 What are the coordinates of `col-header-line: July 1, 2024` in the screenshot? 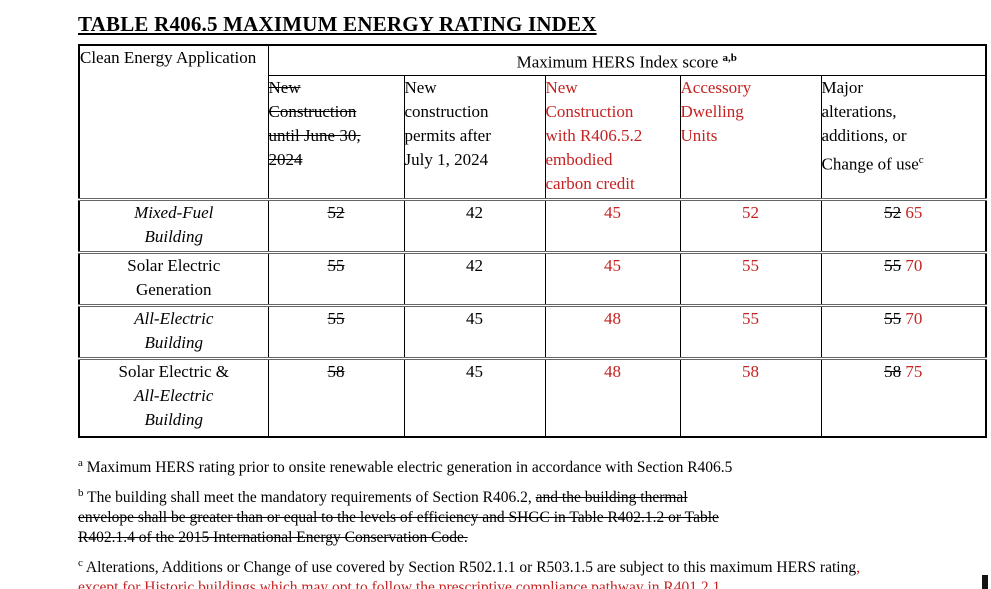 It's located at (446, 159).